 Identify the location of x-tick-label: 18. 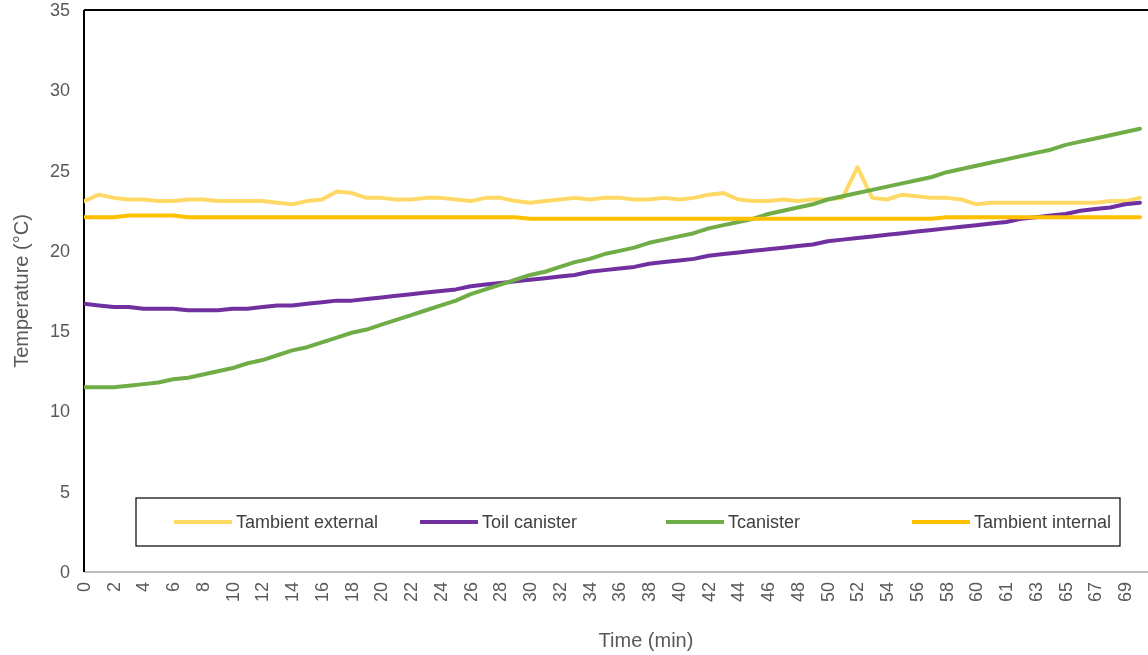
(351, 592).